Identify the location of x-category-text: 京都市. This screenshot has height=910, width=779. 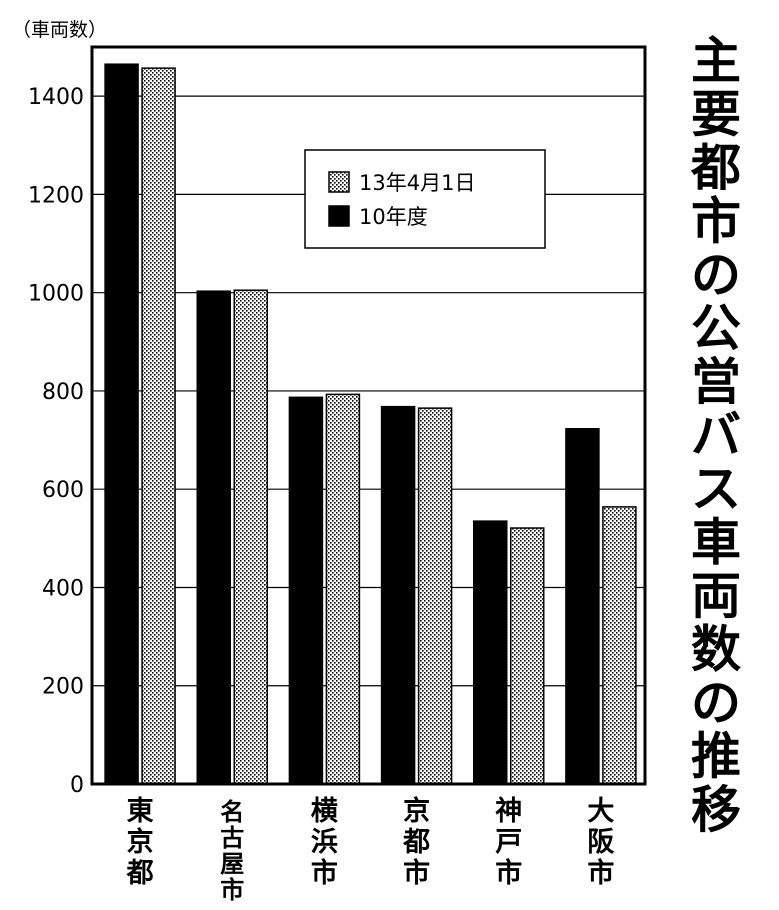
(416, 842).